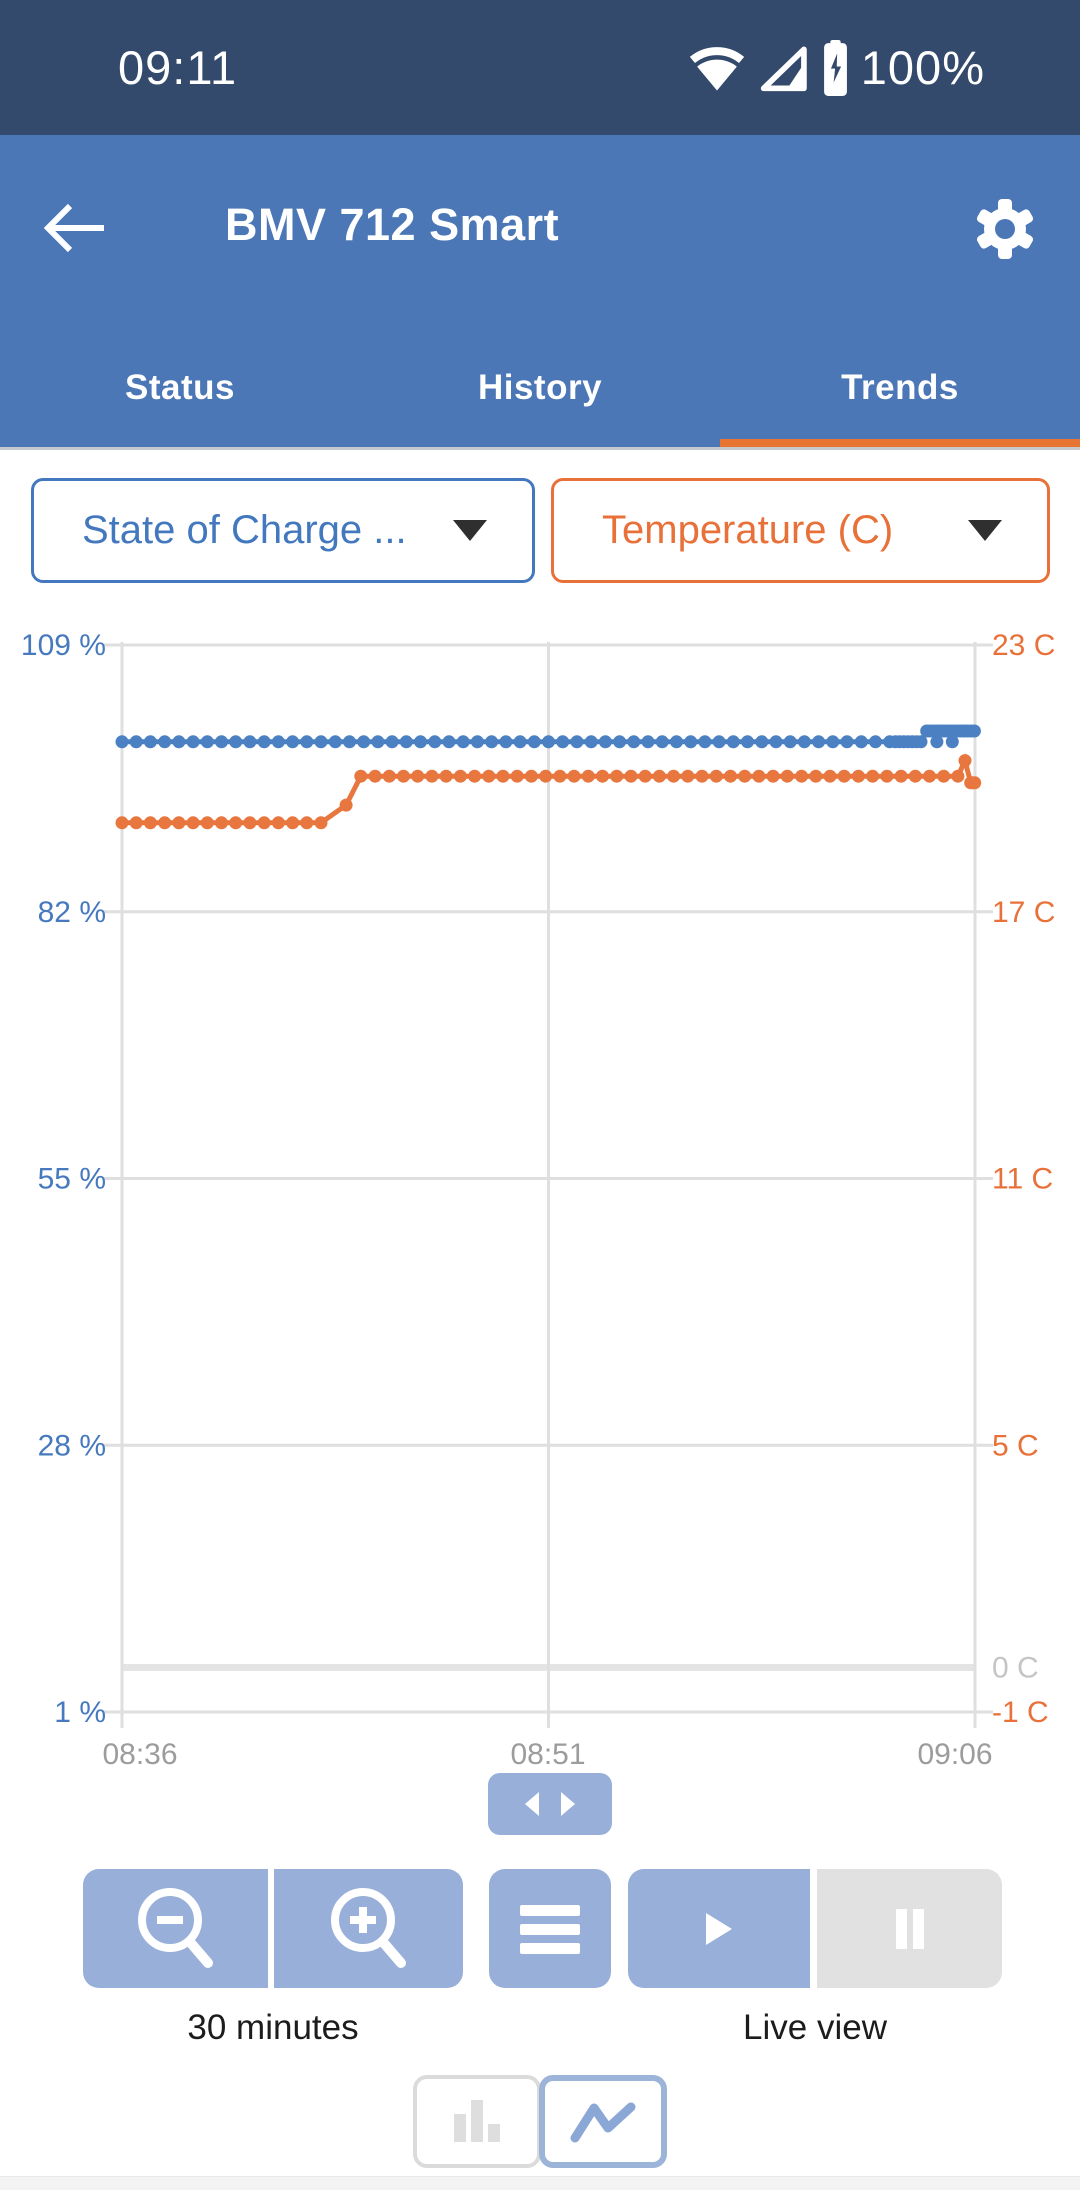  What do you see at coordinates (75, 228) in the screenshot?
I see `back-button` at bounding box center [75, 228].